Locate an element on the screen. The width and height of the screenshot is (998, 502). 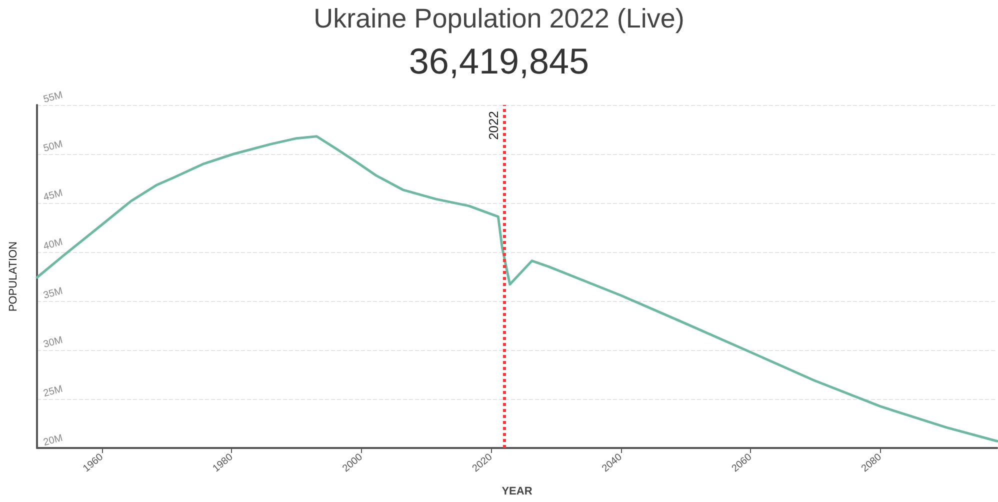
y-tick-label: 35M is located at coordinates (53, 294).